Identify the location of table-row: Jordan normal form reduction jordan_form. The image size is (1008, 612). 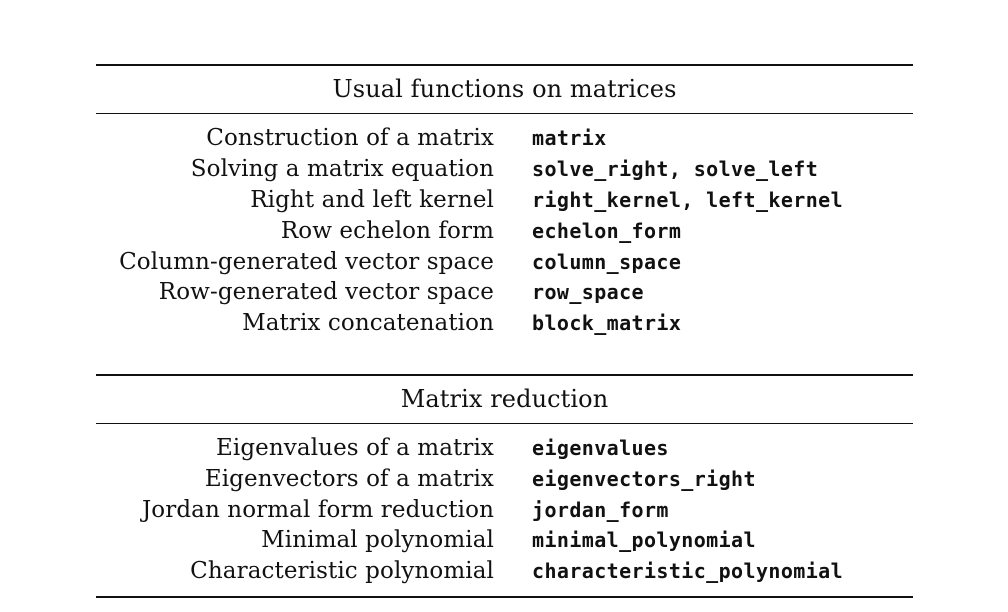
(504, 509).